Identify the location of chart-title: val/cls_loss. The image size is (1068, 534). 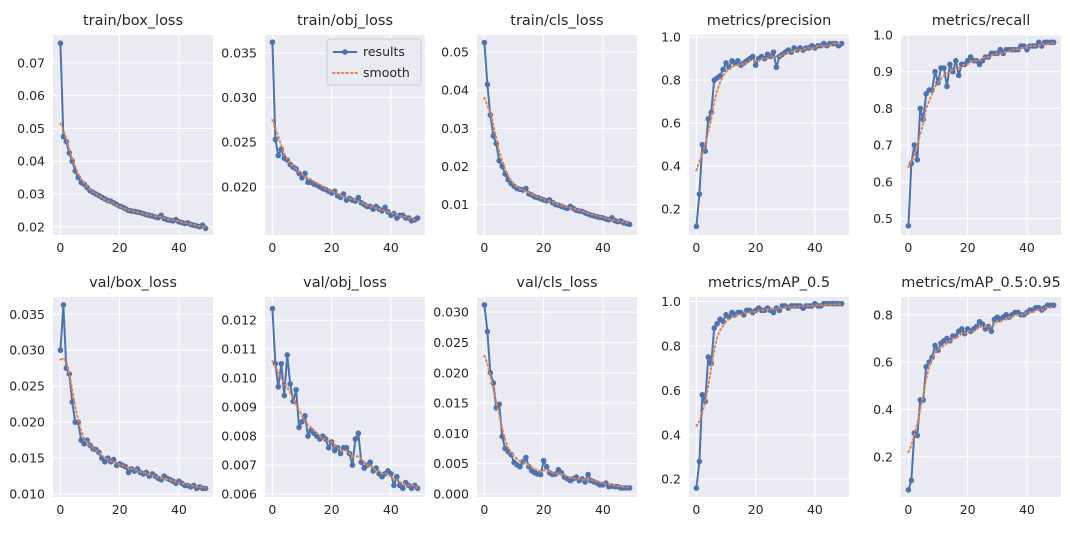
(556, 283).